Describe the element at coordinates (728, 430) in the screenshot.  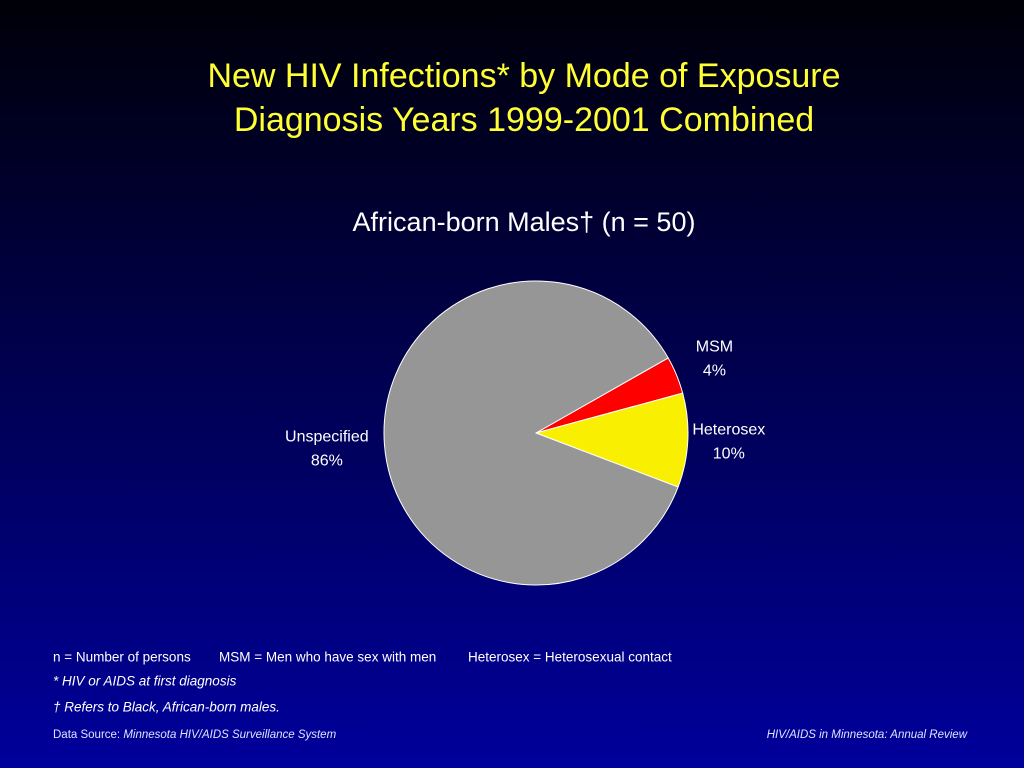
I see `slice-label: Heterosex` at that location.